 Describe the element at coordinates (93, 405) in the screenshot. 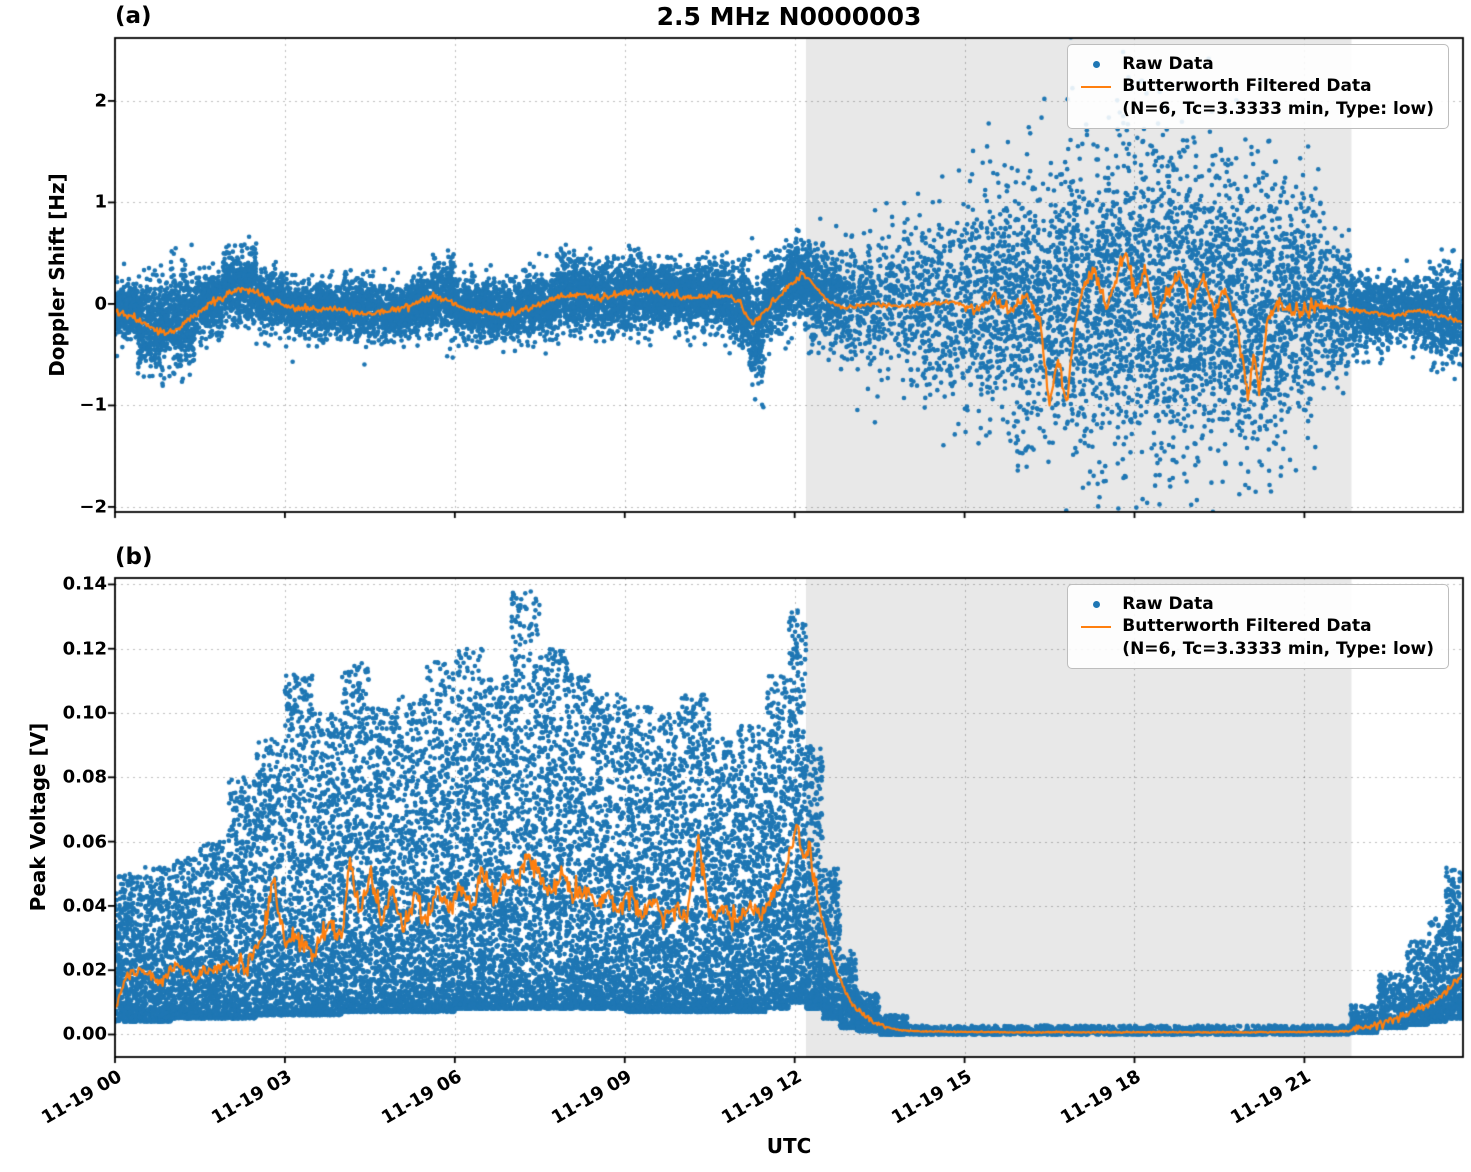

I see `y-tick-label: −1` at that location.